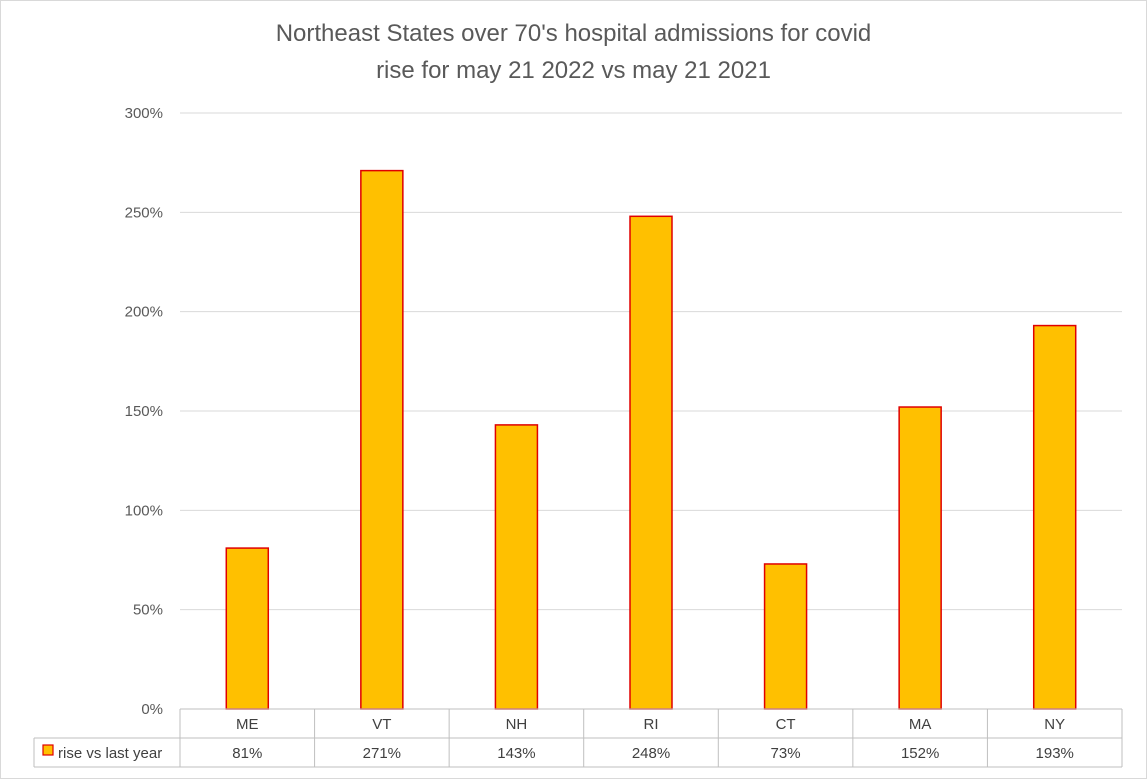 This screenshot has width=1147, height=779. Describe the element at coordinates (381, 724) in the screenshot. I see `x-category-label: VT` at that location.